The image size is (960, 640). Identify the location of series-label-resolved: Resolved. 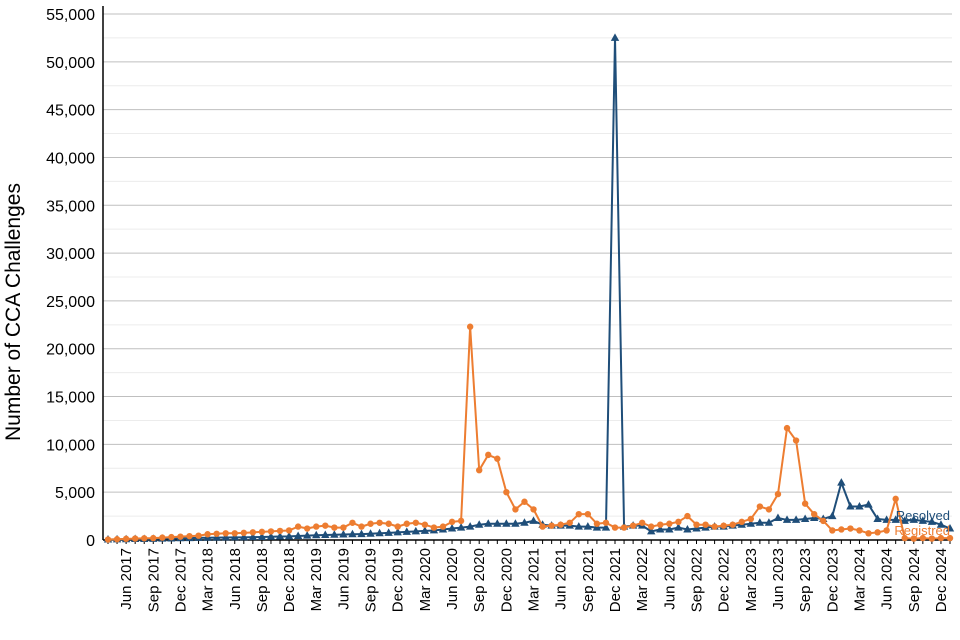
(923, 515).